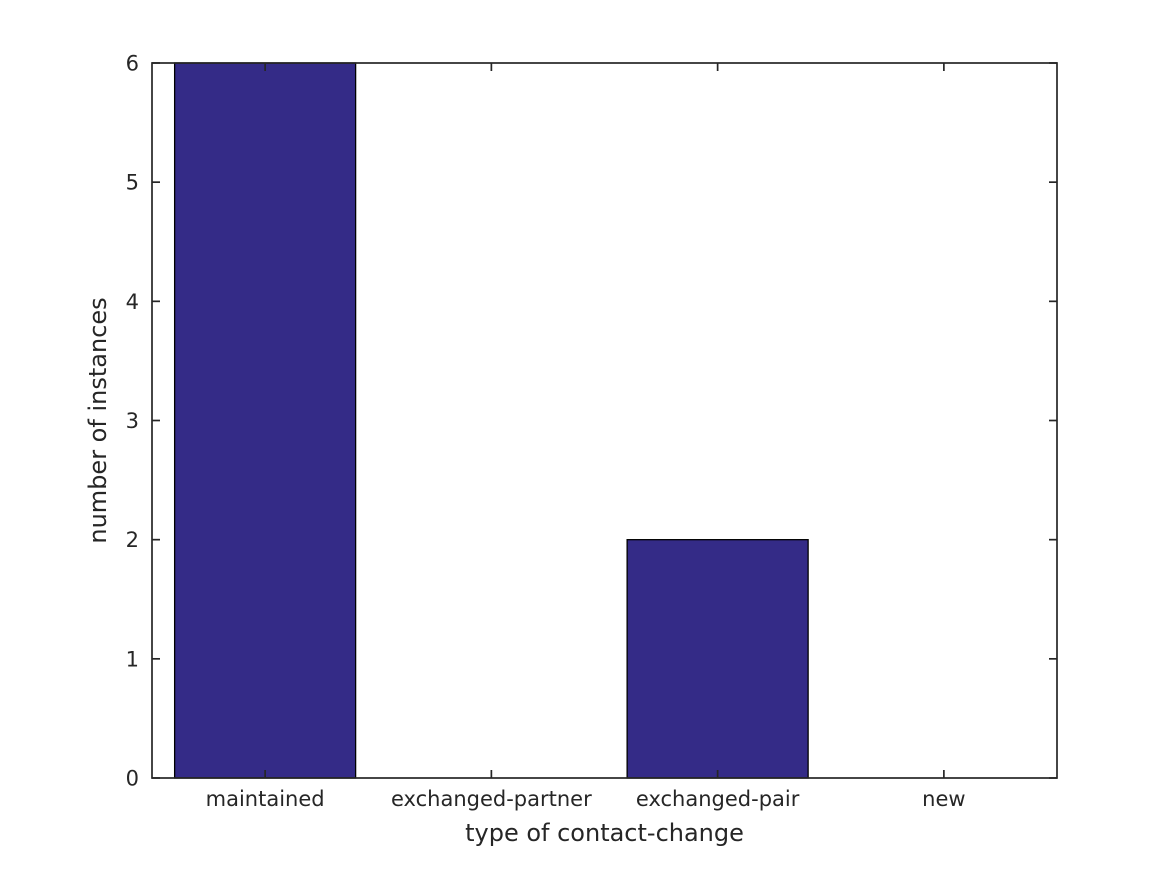  I want to click on y-tick-label-2: 2, so click(132, 540).